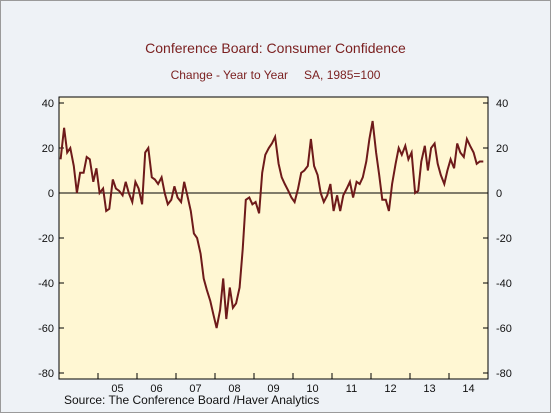 The image size is (551, 413). What do you see at coordinates (46, 374) in the screenshot?
I see `y-tick-label-left: -80` at bounding box center [46, 374].